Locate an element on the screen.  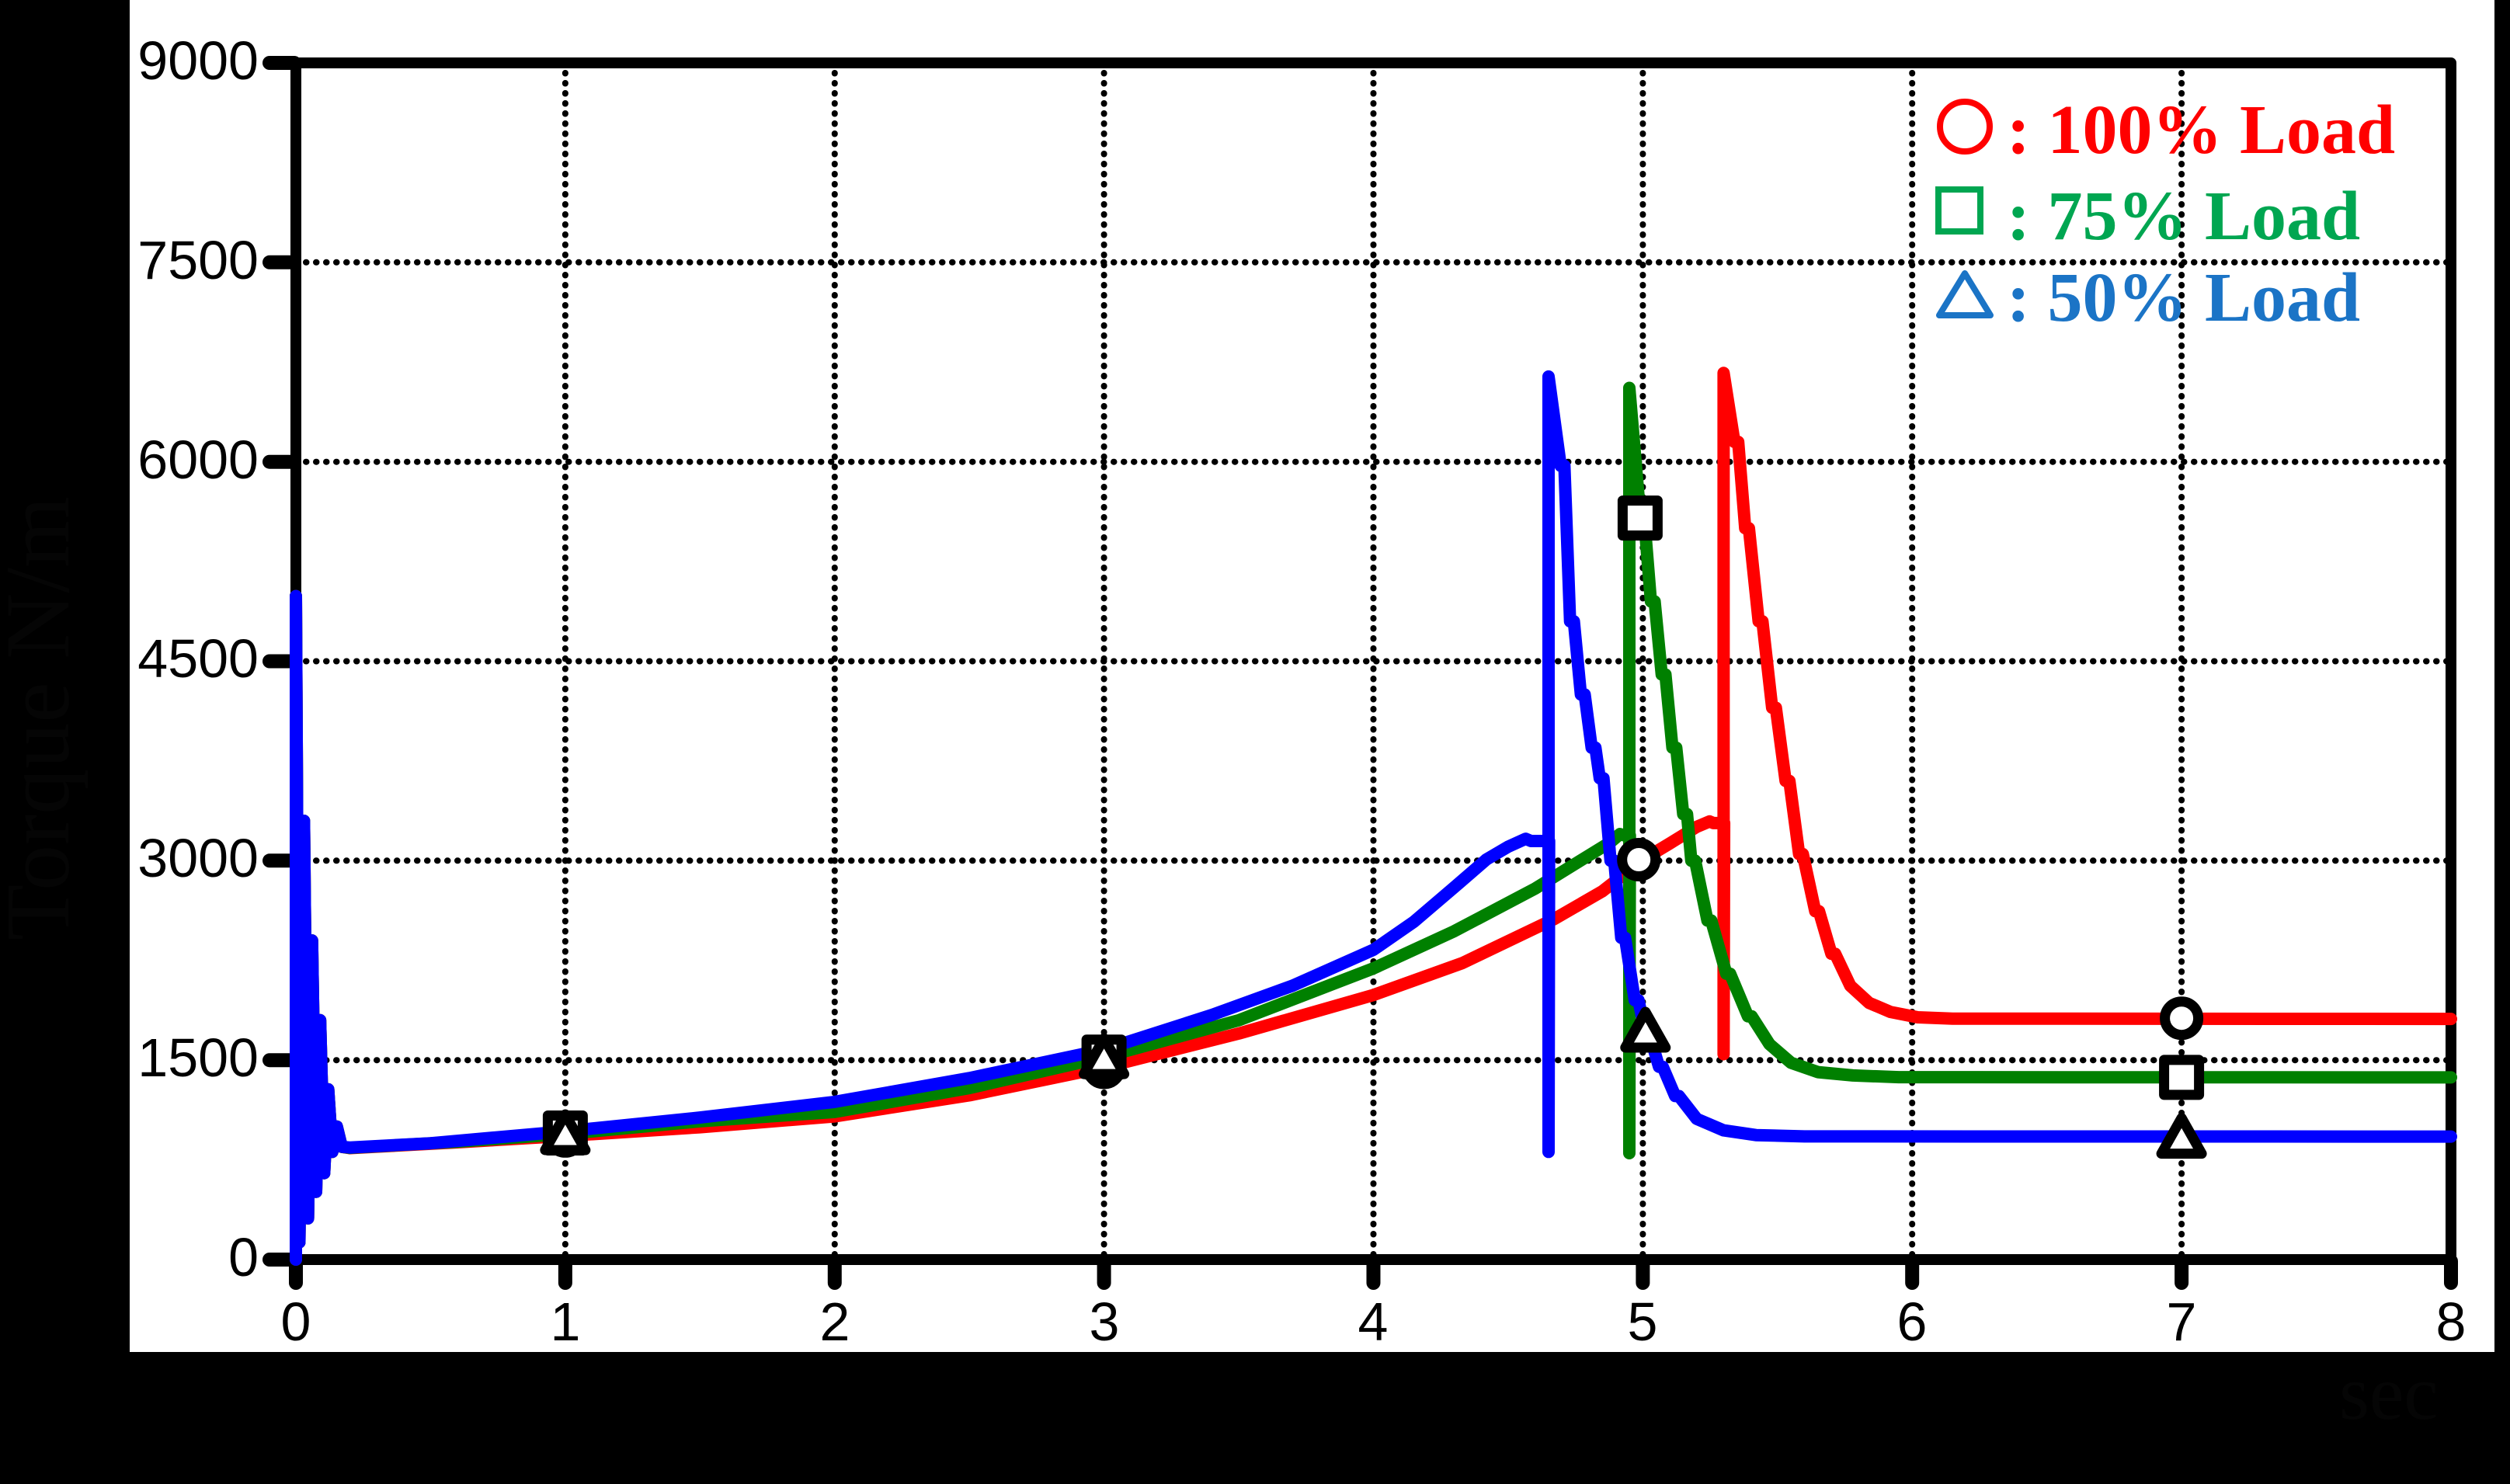
svg-text: 2 is located at coordinates (835, 1321).